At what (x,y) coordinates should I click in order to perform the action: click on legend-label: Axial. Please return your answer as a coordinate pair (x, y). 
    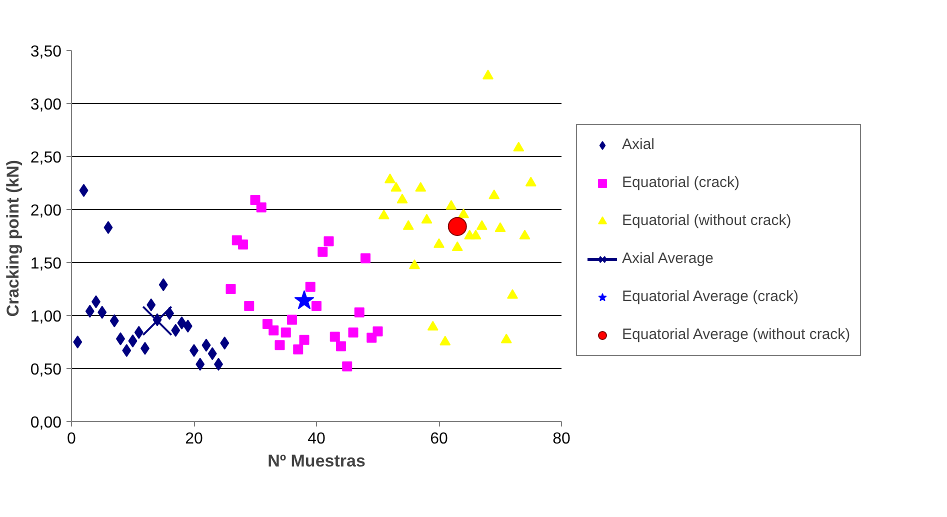
    Looking at the image, I should click on (638, 144).